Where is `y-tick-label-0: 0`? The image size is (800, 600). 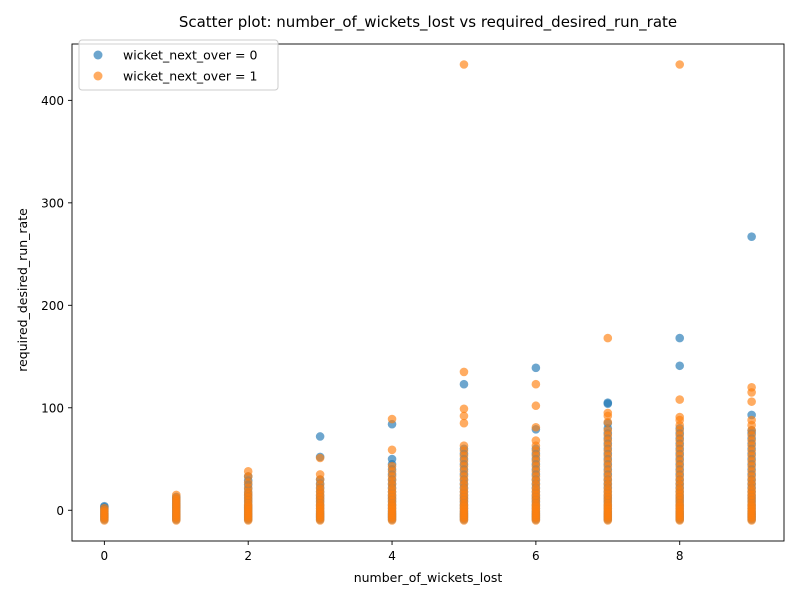 y-tick-label-0: 0 is located at coordinates (60, 511).